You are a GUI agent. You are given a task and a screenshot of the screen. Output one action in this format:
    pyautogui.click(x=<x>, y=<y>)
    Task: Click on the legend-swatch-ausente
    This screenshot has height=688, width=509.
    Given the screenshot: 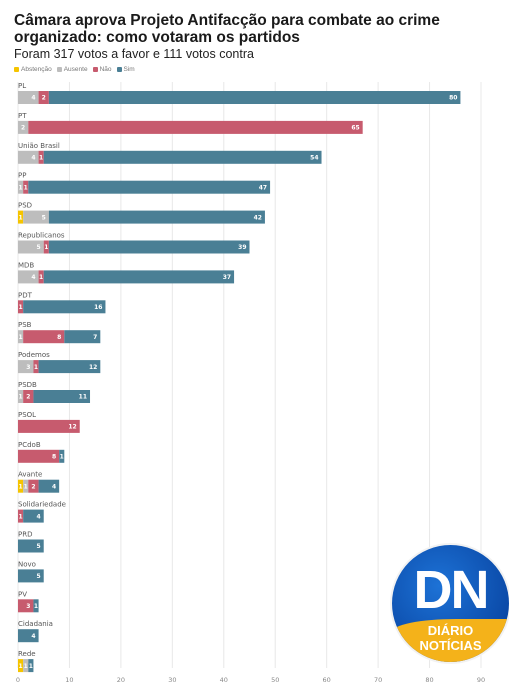 What is the action you would take?
    pyautogui.click(x=59, y=69)
    